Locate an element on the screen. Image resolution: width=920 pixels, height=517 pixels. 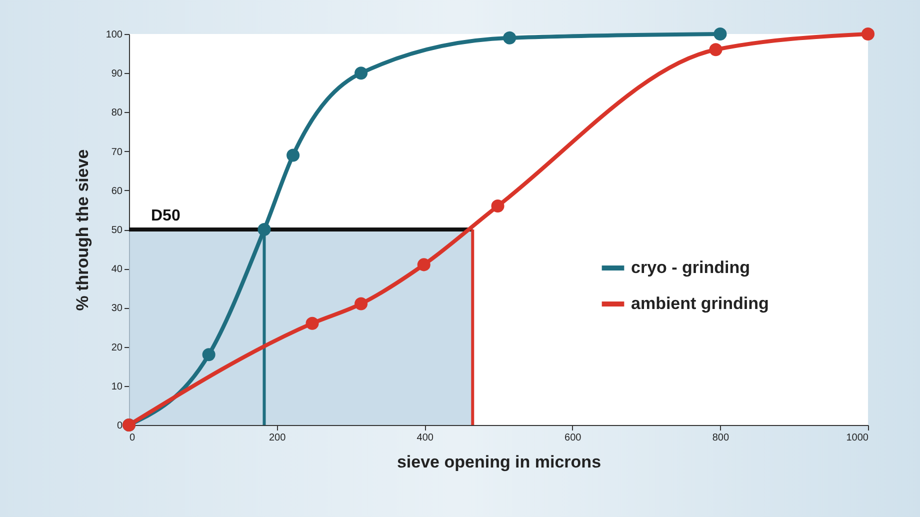
y-tick-label: 100 is located at coordinates (114, 35).